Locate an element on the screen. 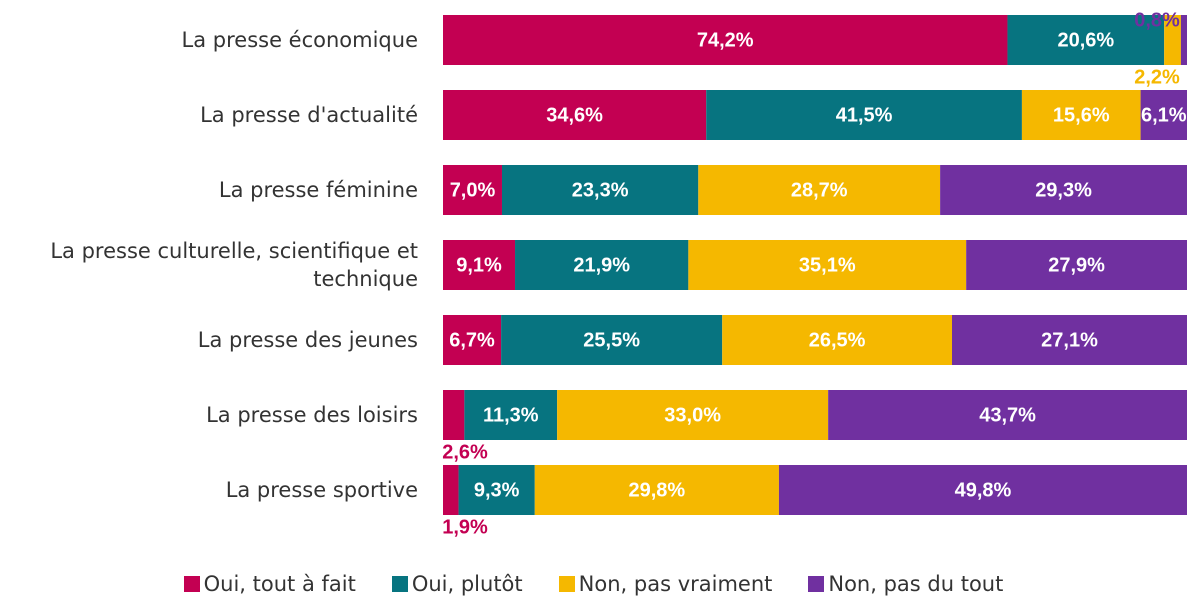 The image size is (1187, 608). value-label: 6,1% is located at coordinates (1164, 115).